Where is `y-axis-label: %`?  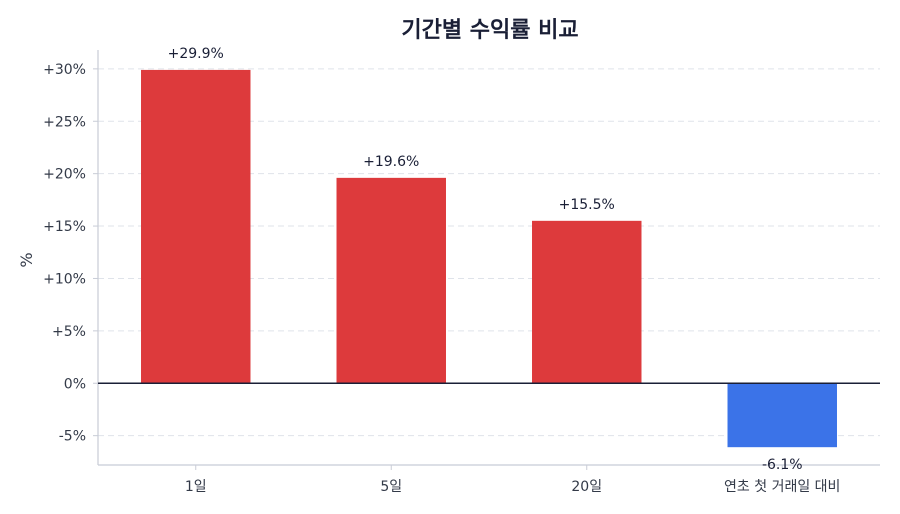
y-axis-label: % is located at coordinates (26, 259).